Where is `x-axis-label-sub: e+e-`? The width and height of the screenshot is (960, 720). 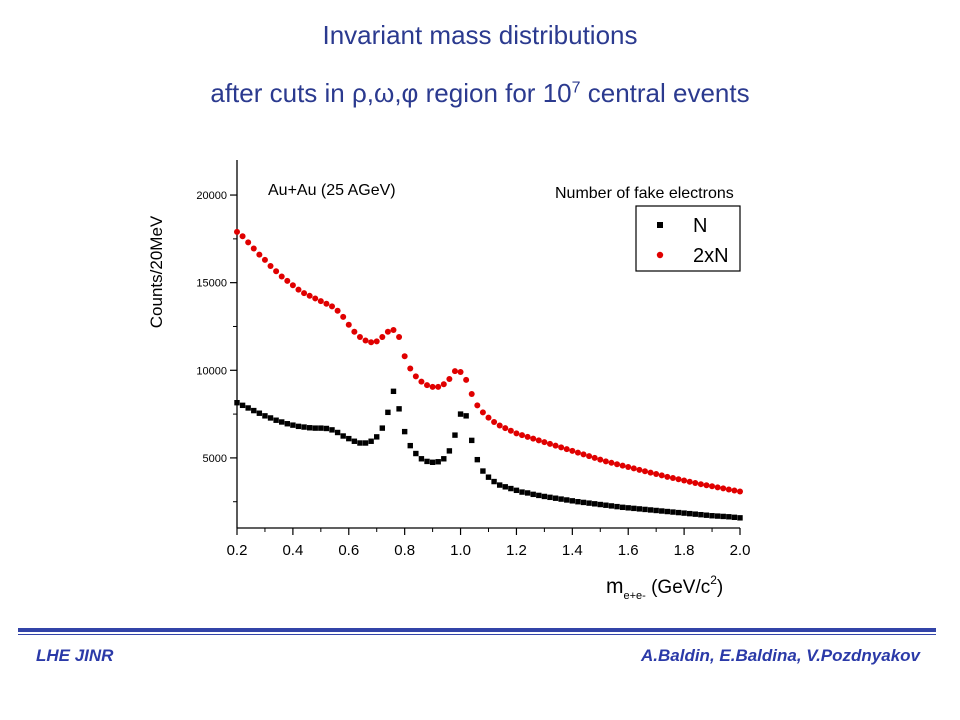 x-axis-label-sub: e+e- is located at coordinates (635, 596).